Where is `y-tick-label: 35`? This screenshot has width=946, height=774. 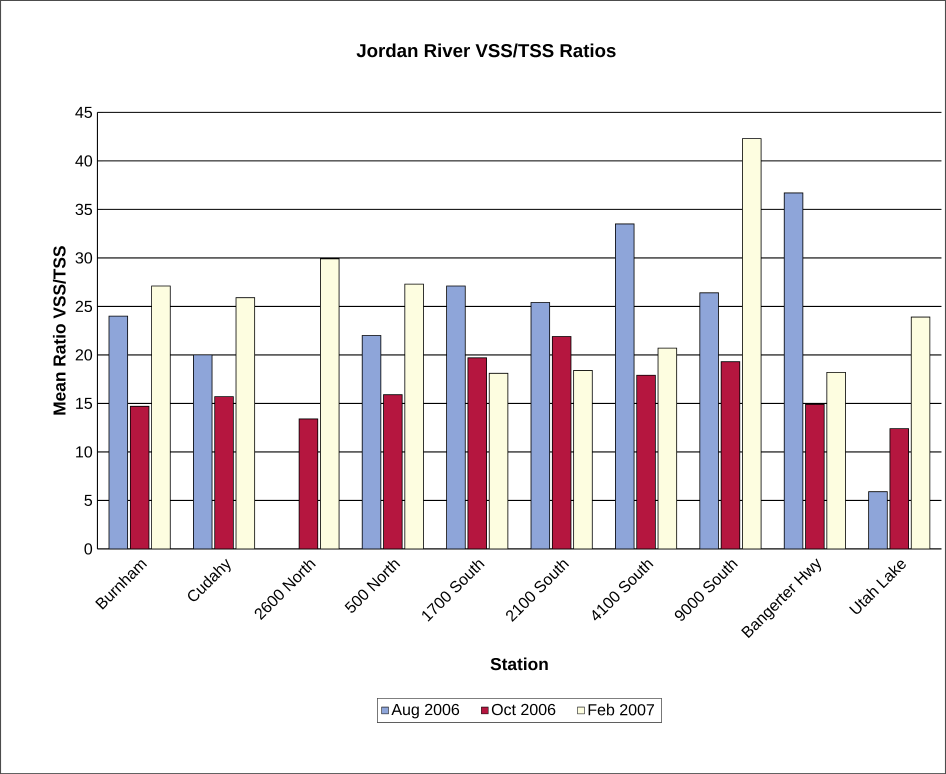
y-tick-label: 35 is located at coordinates (84, 209).